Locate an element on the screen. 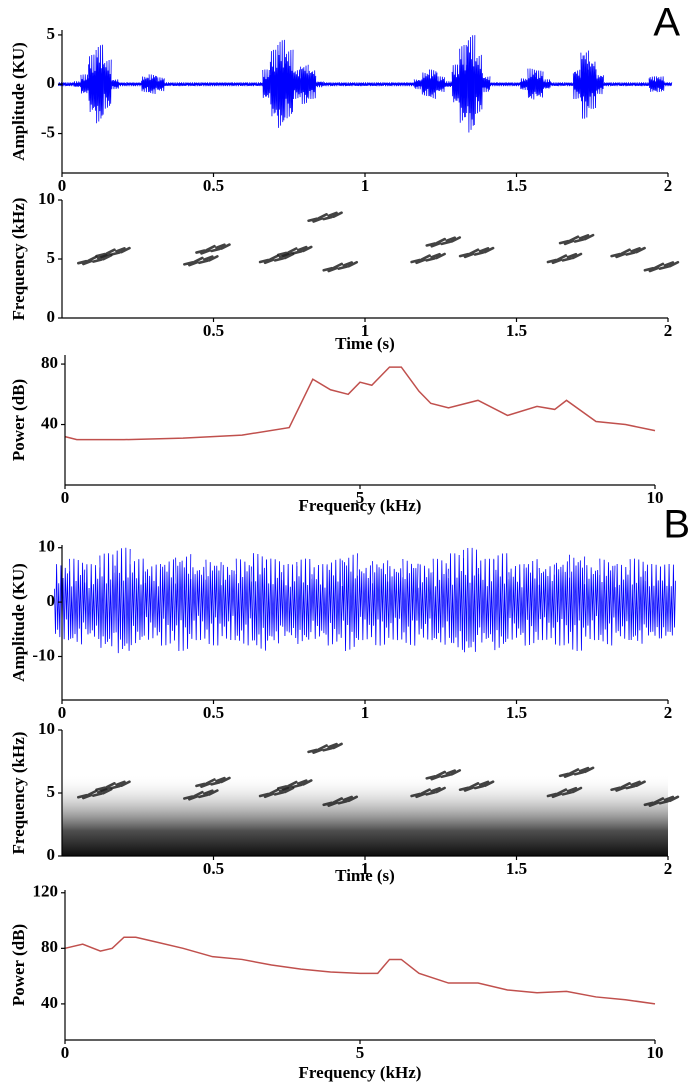 The width and height of the screenshot is (700, 1085). y-tick-label: 120 is located at coordinates (46, 891).